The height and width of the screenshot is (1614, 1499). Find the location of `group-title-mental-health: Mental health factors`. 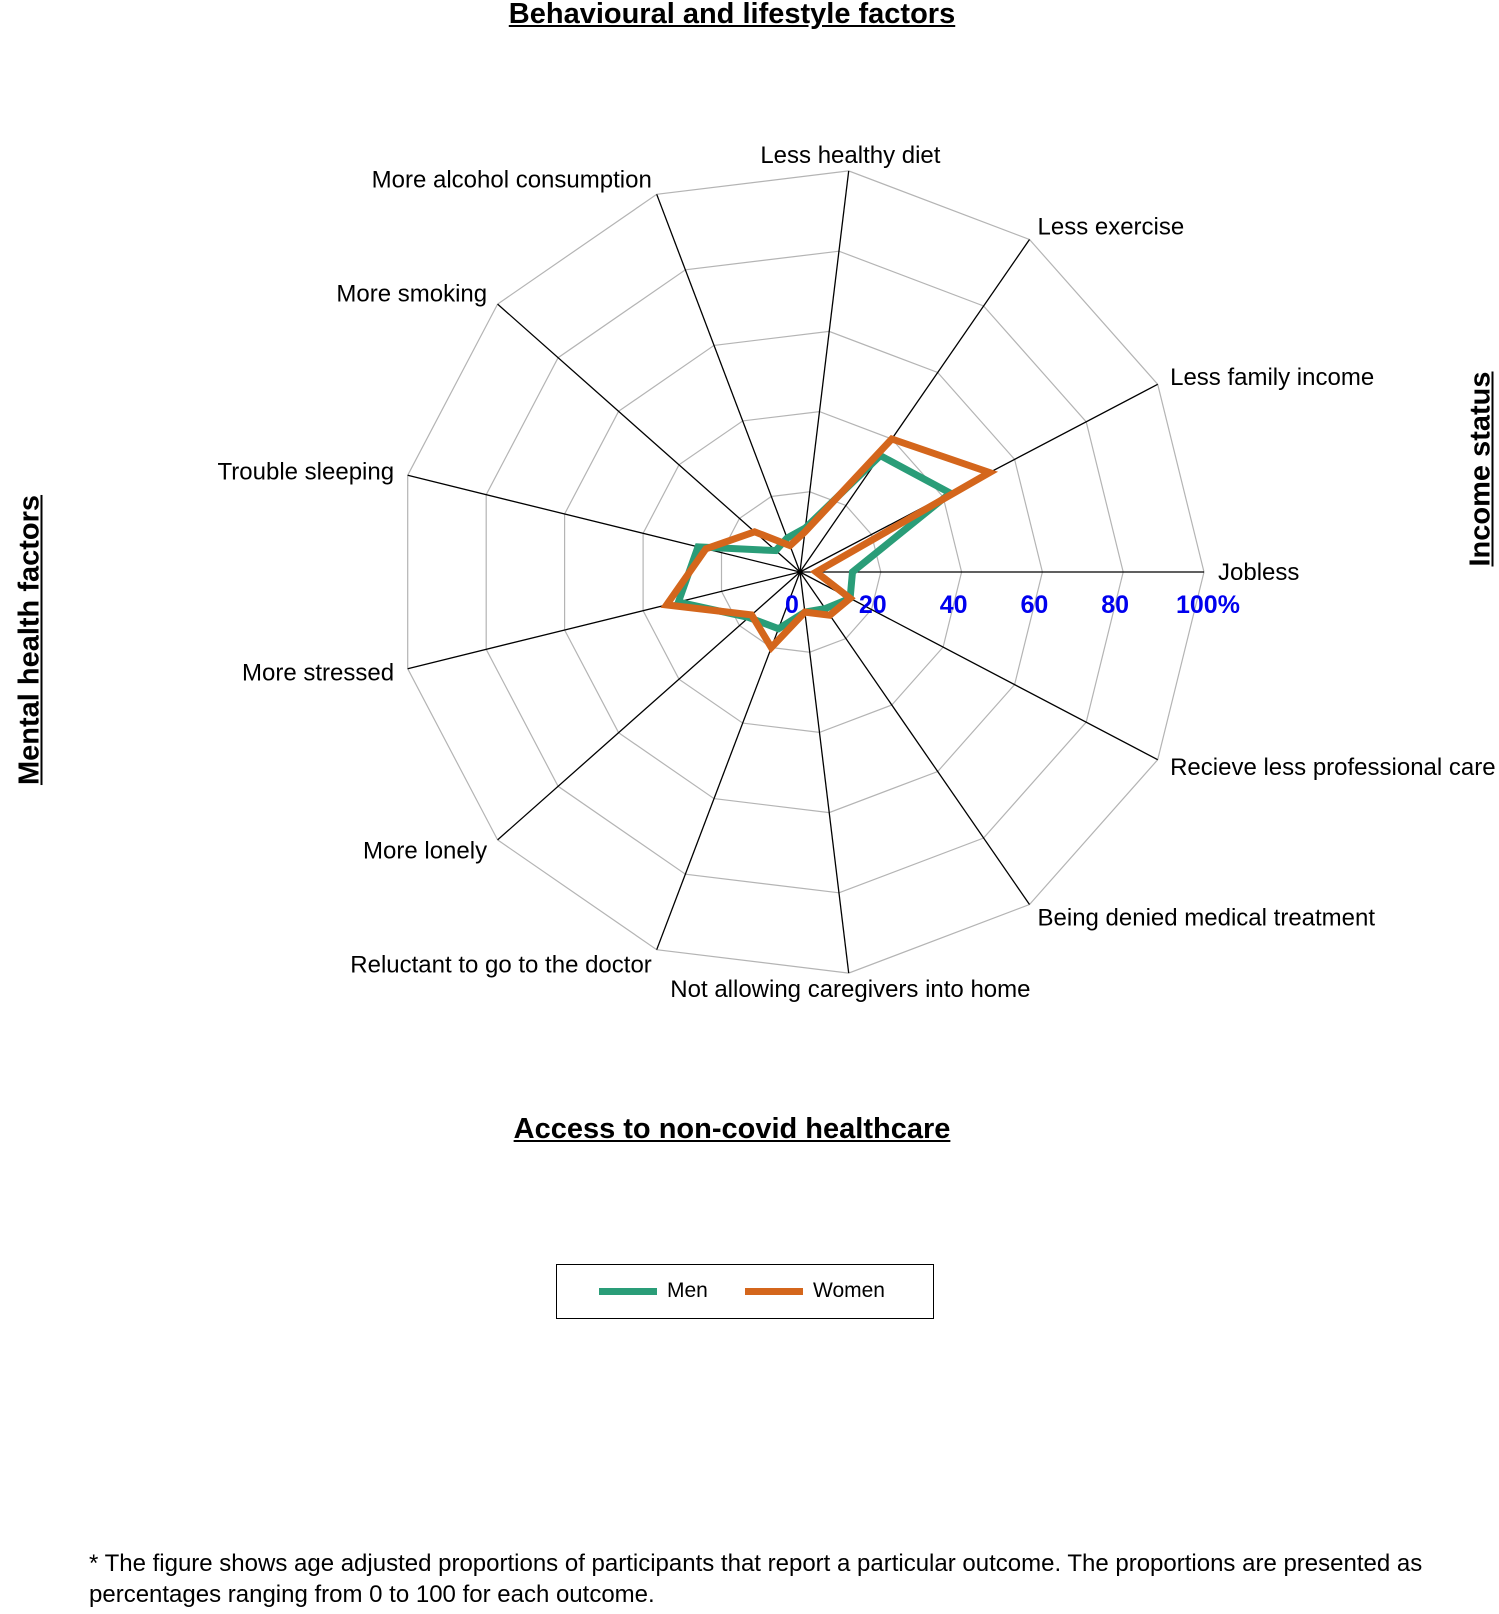

group-title-mental-health: Mental health factors is located at coordinates (29, 640).